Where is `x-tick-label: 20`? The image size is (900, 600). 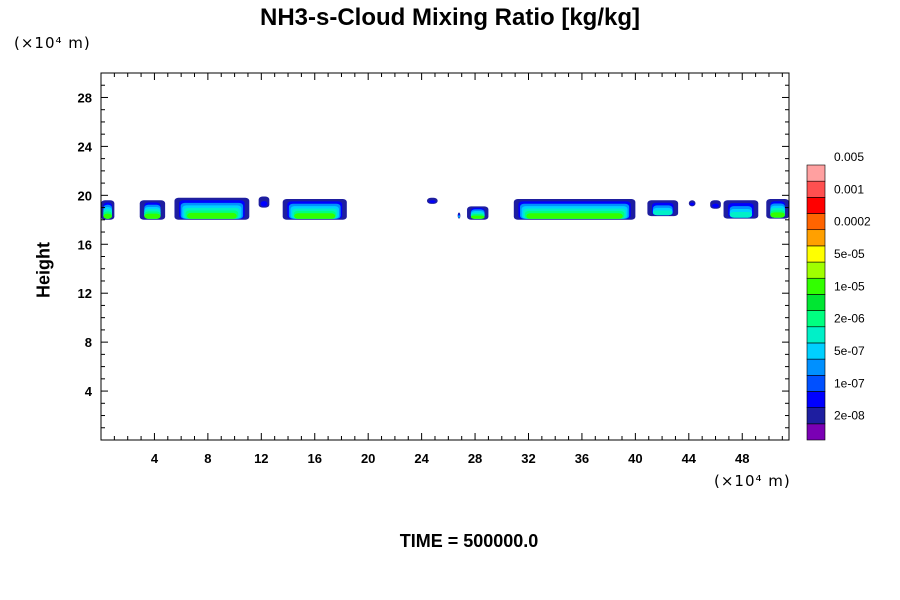 x-tick-label: 20 is located at coordinates (368, 458).